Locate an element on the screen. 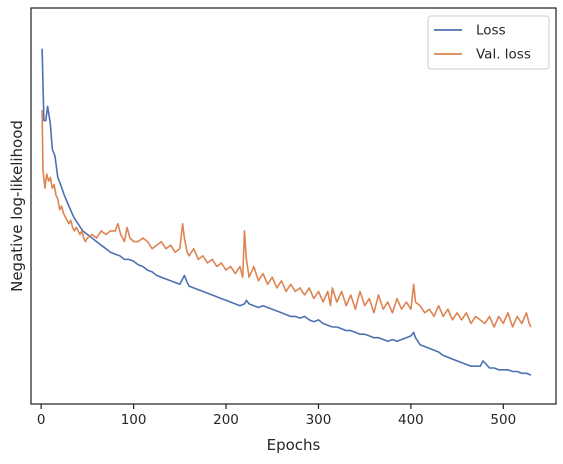 The height and width of the screenshot is (464, 563). legend-label-val-loss: Val. loss is located at coordinates (503, 55).